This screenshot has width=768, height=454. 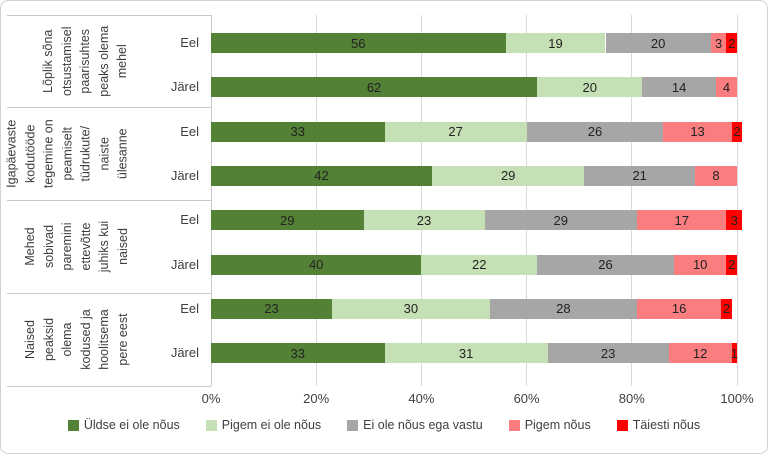 I want to click on bar-segment: 42, so click(x=321, y=175).